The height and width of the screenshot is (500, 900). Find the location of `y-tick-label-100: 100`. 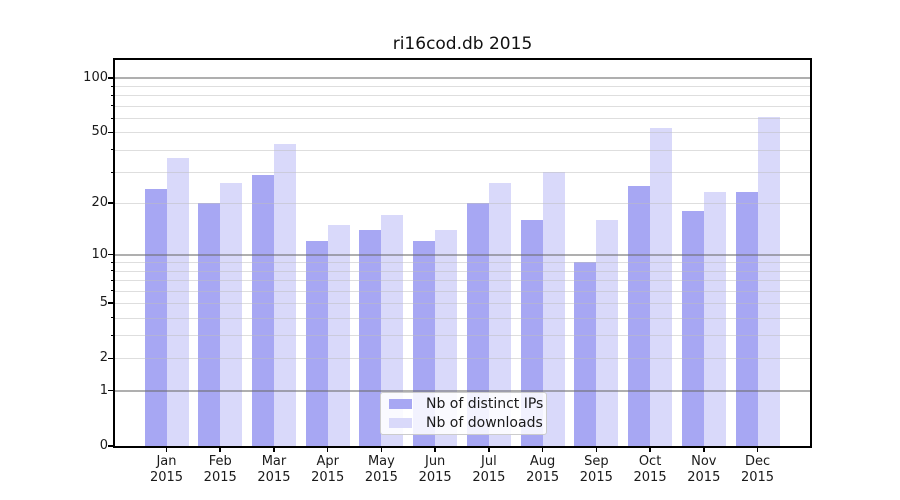

y-tick-label-100: 100 is located at coordinates (95, 77).